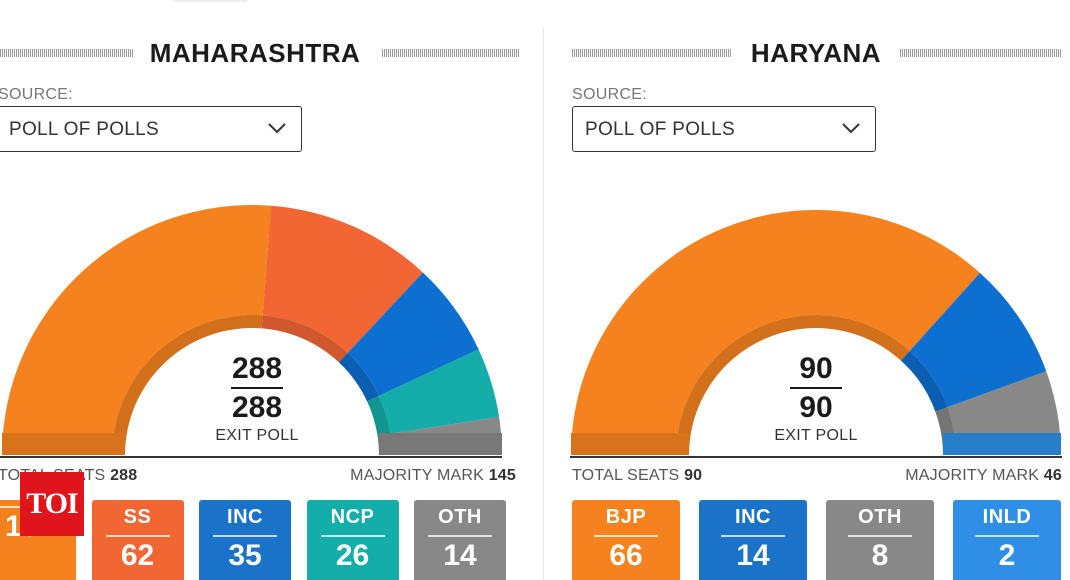 This screenshot has height=580, width=1070. Describe the element at coordinates (257, 368) in the screenshot. I see `counted-seats: 288` at that location.